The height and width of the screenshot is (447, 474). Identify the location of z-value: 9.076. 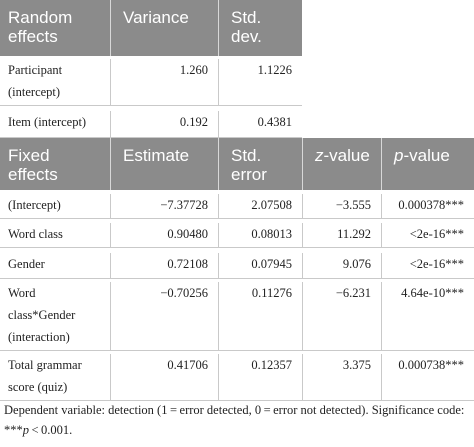
(341, 265).